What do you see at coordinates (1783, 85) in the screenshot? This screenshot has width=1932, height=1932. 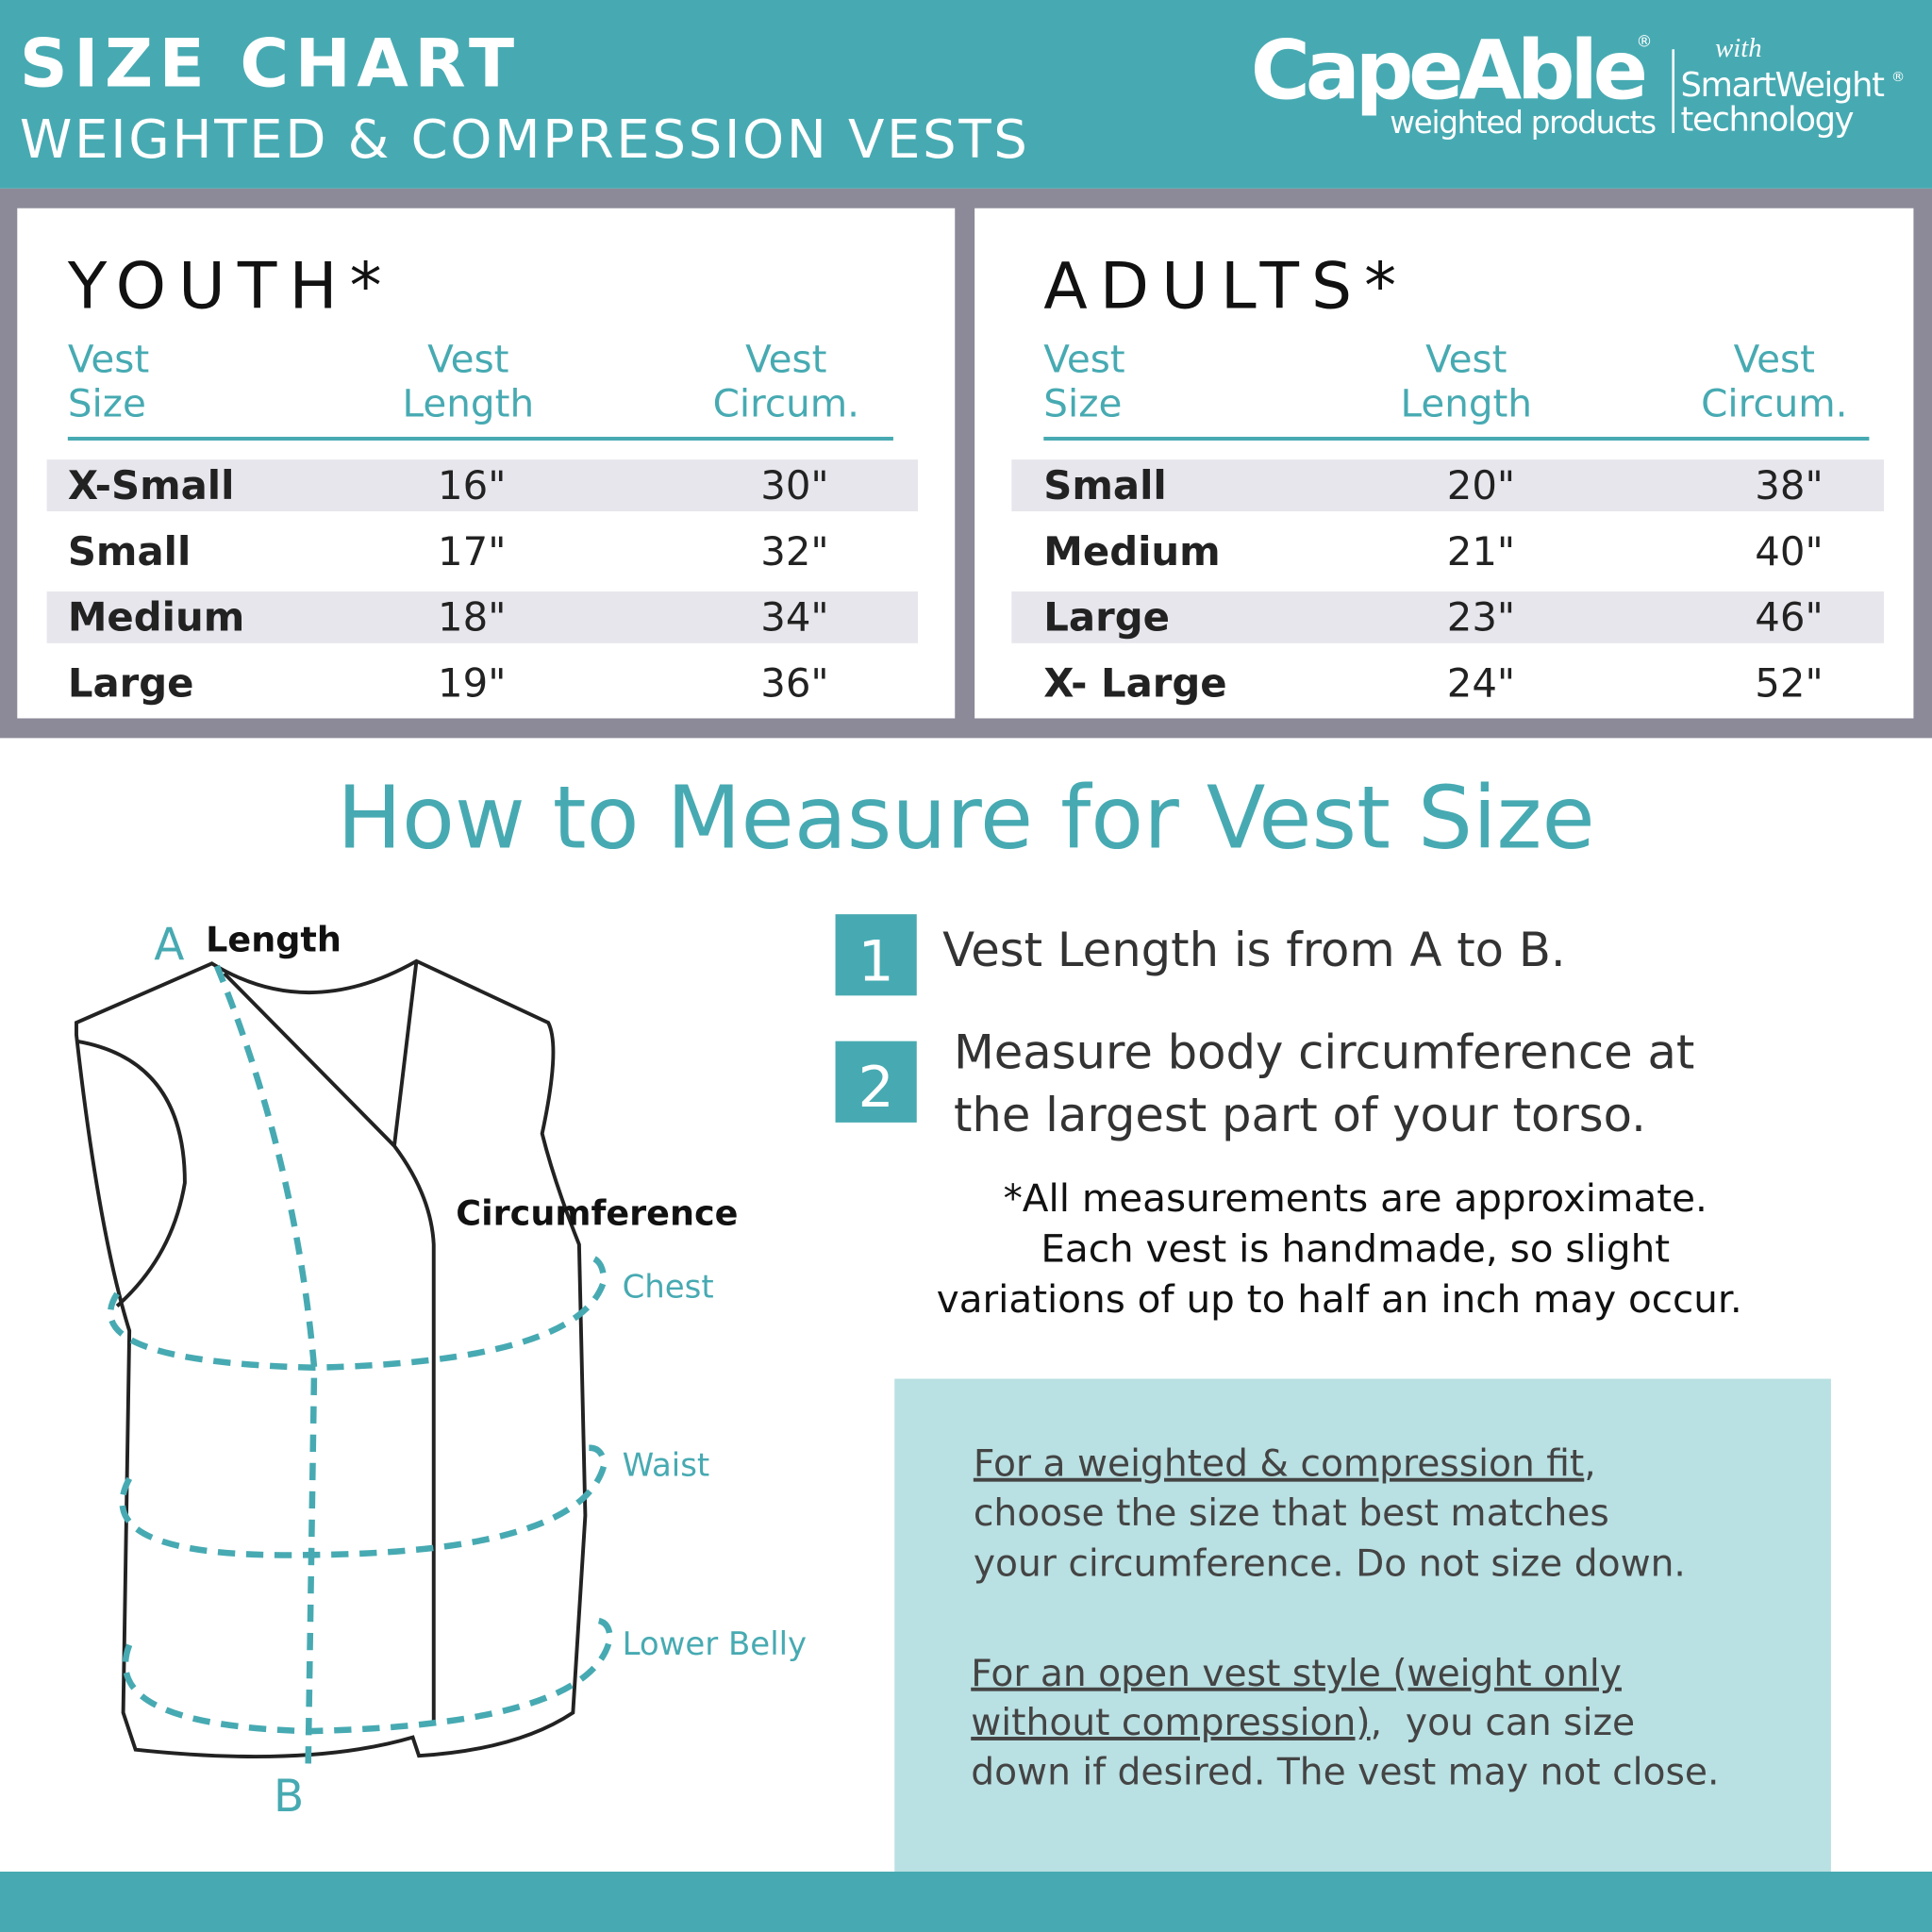 I see `logo-tech-name: SmartWeight` at bounding box center [1783, 85].